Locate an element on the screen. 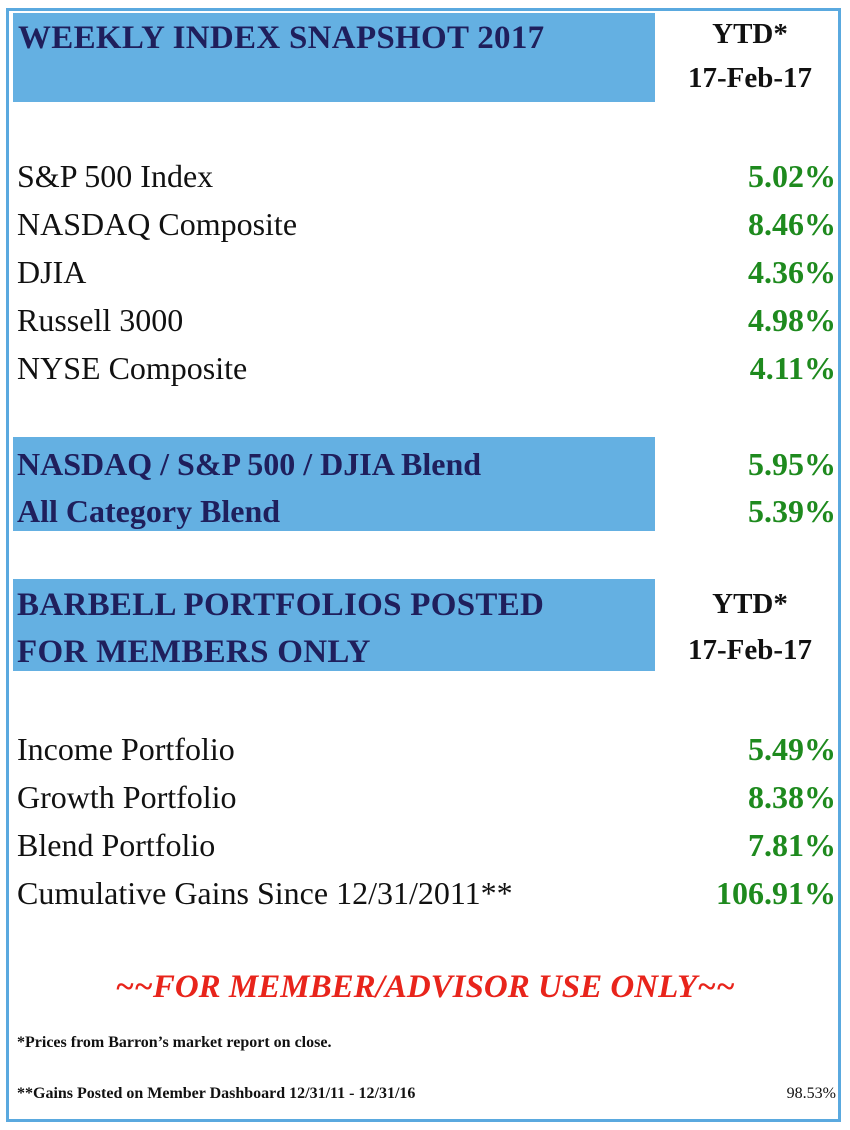 This screenshot has height=1130, width=850. title-band is located at coordinates (334, 57).